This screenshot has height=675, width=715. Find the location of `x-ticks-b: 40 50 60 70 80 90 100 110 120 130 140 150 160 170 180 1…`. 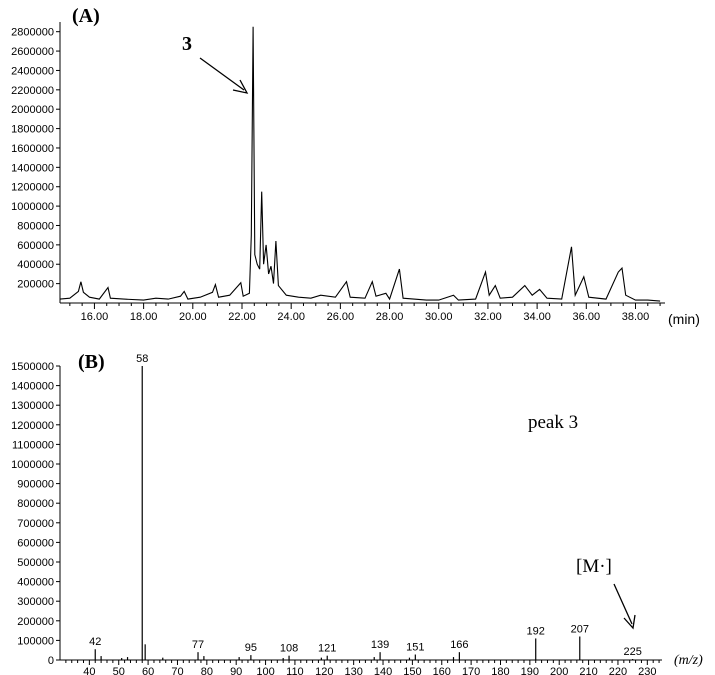

x-ticks-b: 40 50 60 70 80 90 100 110 120 130 140 150 160 170 180 1… is located at coordinates (362, 667).